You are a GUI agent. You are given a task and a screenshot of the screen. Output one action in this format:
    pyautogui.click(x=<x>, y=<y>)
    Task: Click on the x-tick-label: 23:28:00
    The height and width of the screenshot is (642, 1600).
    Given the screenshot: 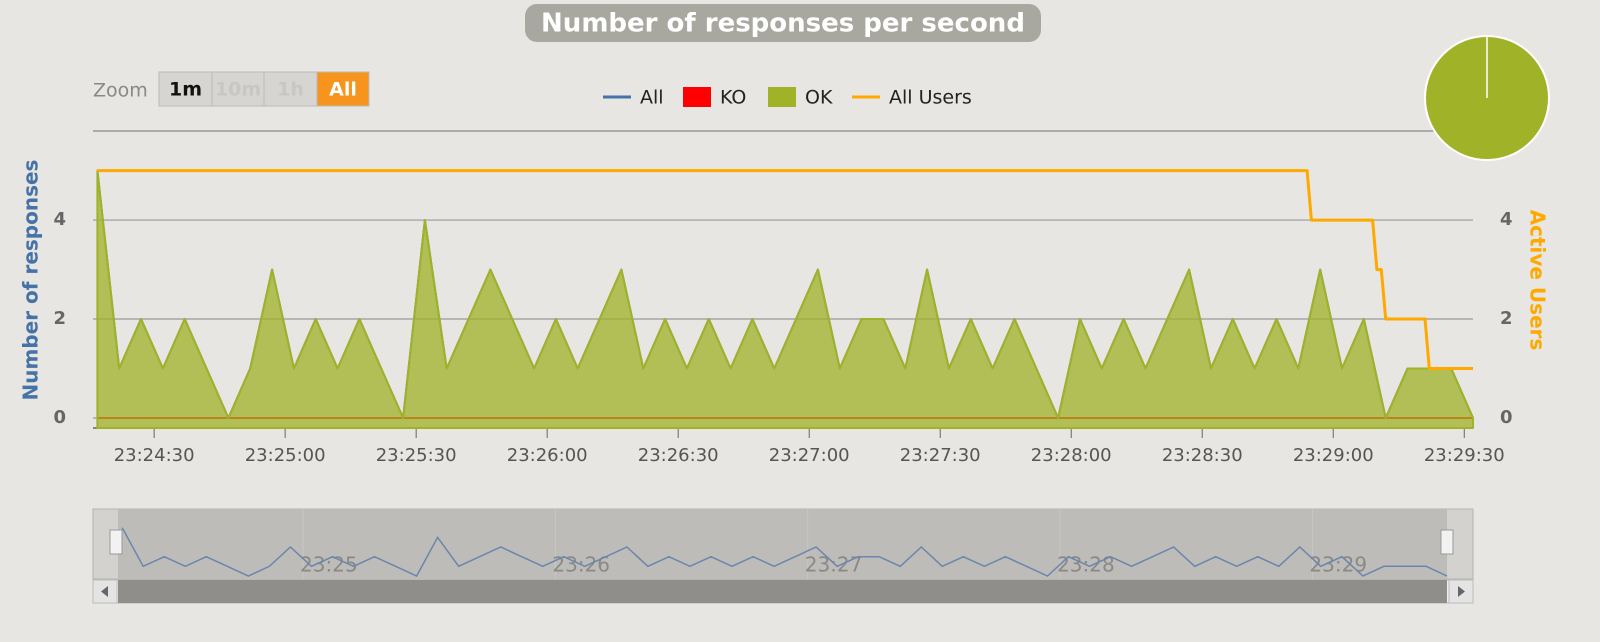 What is the action you would take?
    pyautogui.click(x=1071, y=455)
    